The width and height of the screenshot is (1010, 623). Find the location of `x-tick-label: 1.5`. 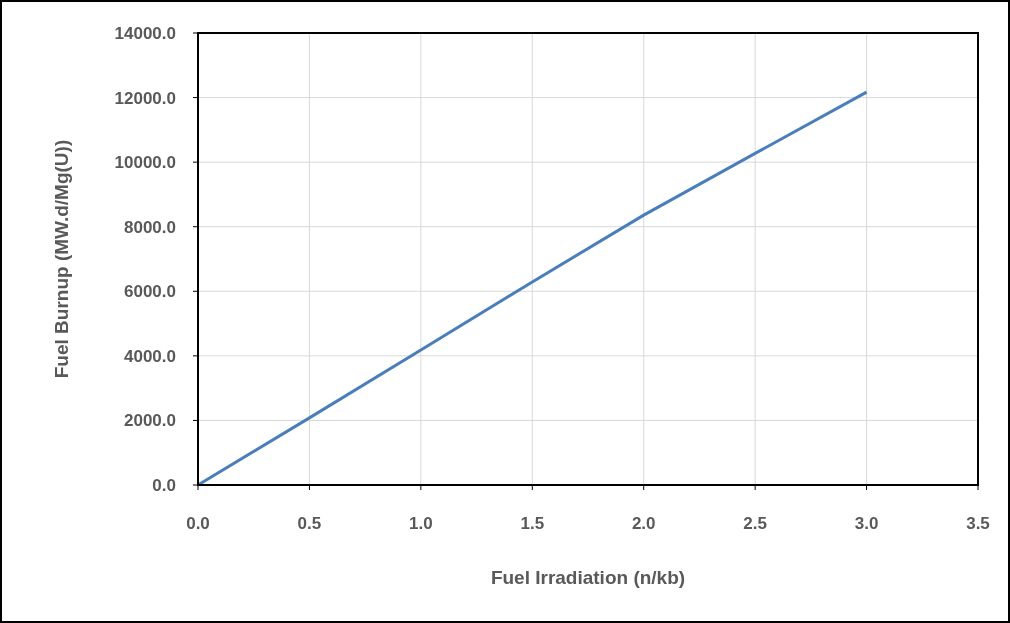

x-tick-label: 1.5 is located at coordinates (532, 523).